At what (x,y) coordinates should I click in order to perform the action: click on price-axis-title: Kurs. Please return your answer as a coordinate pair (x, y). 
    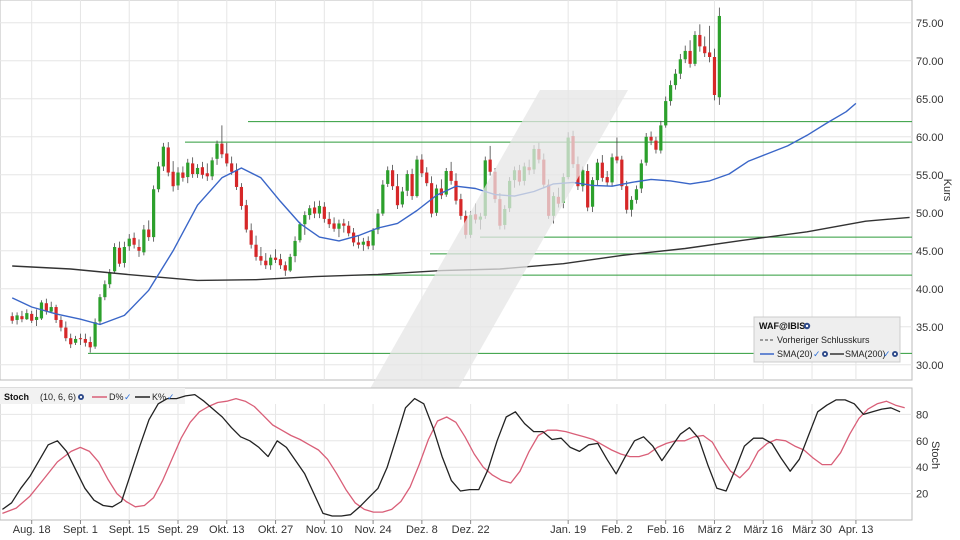
    Looking at the image, I should click on (947, 190).